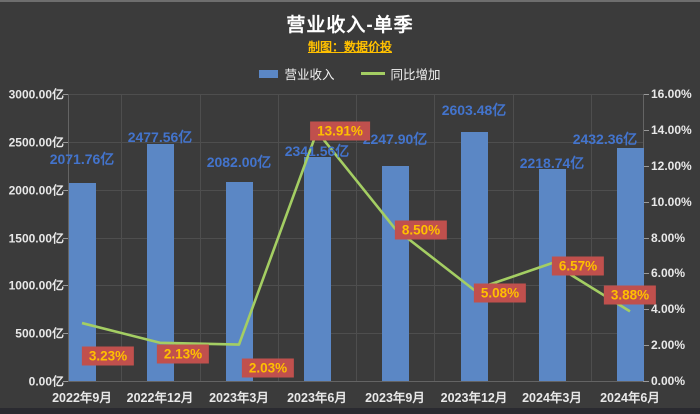 Image resolution: width=700 pixels, height=414 pixels. What do you see at coordinates (309, 75) in the screenshot?
I see `legend-label-revenue: 营业收入` at bounding box center [309, 75].